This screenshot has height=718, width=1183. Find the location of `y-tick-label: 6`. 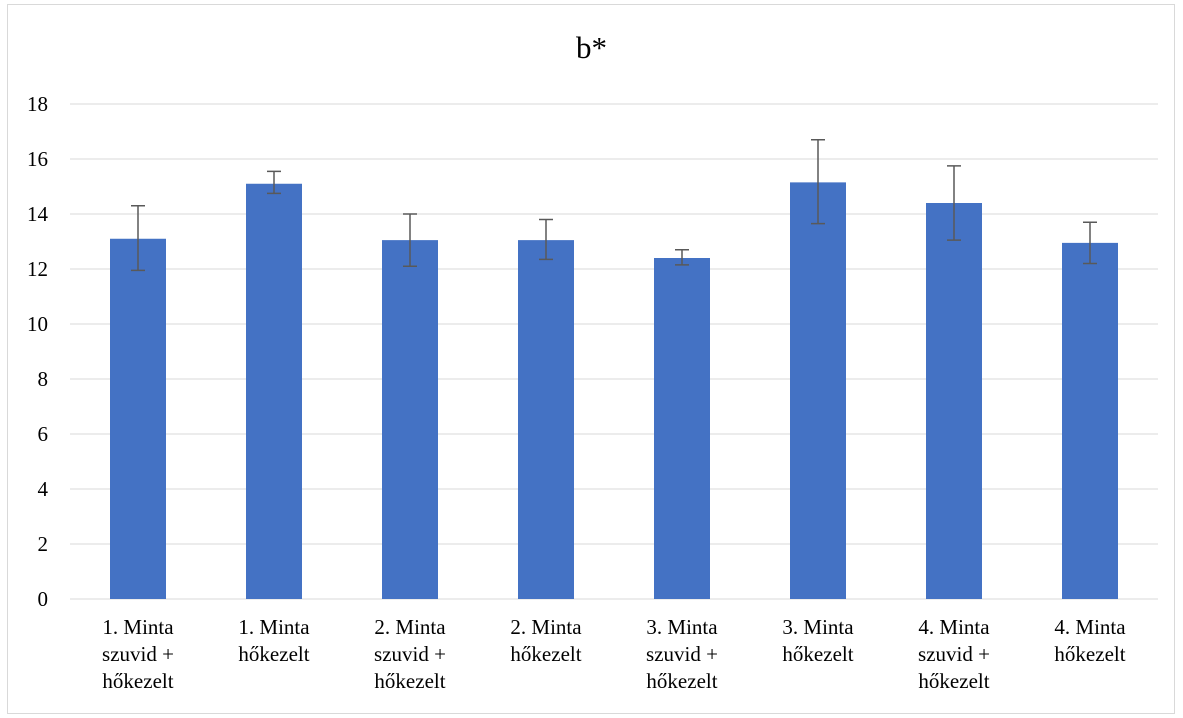

y-tick-label: 6 is located at coordinates (43, 434).